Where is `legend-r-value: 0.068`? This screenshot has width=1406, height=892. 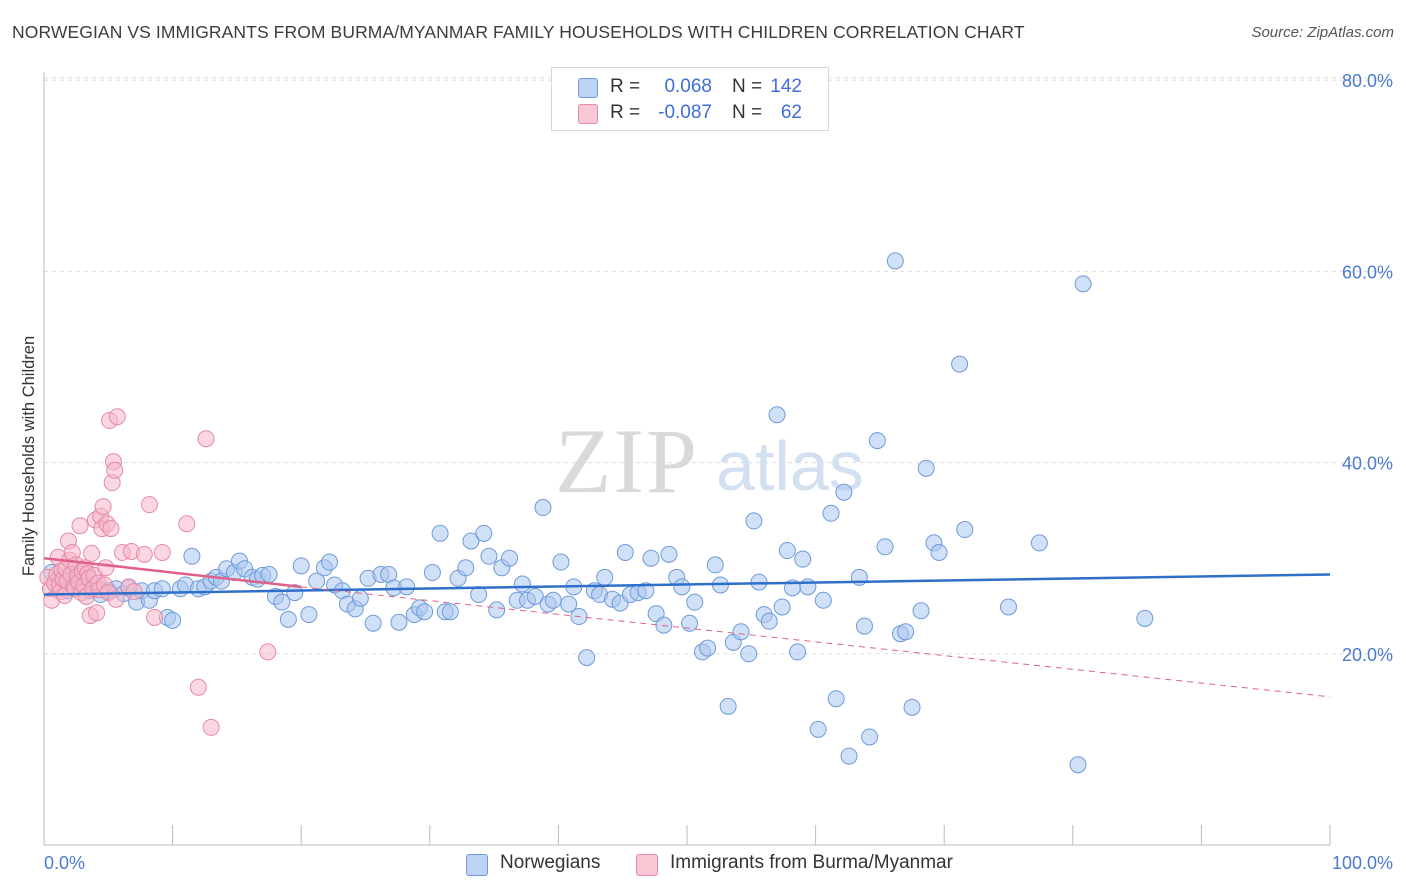 legend-r-value: 0.068 is located at coordinates (688, 86).